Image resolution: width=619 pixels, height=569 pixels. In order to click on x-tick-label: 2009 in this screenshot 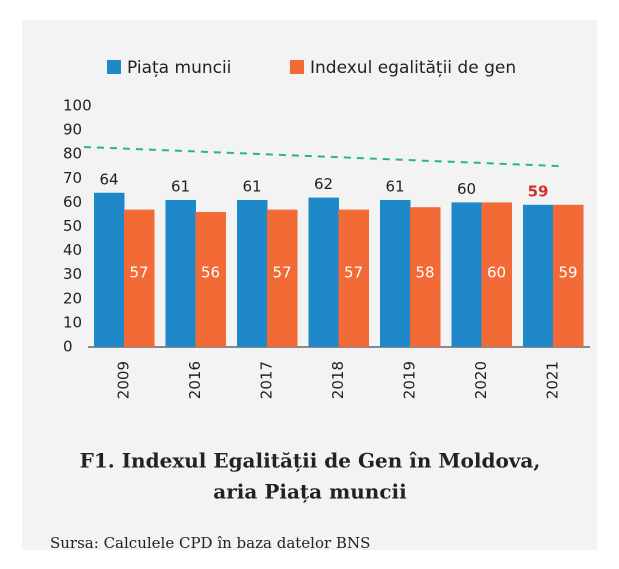, I will do `click(124, 380)`.